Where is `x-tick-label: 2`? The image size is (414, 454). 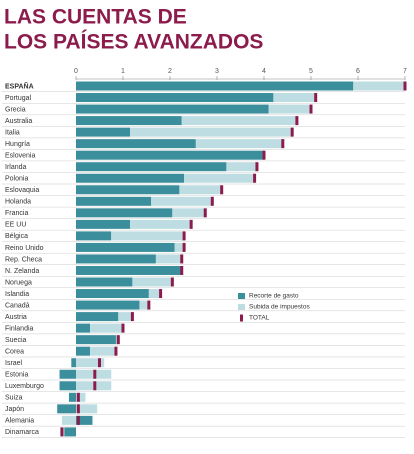 x-tick-label: 2 is located at coordinates (170, 71).